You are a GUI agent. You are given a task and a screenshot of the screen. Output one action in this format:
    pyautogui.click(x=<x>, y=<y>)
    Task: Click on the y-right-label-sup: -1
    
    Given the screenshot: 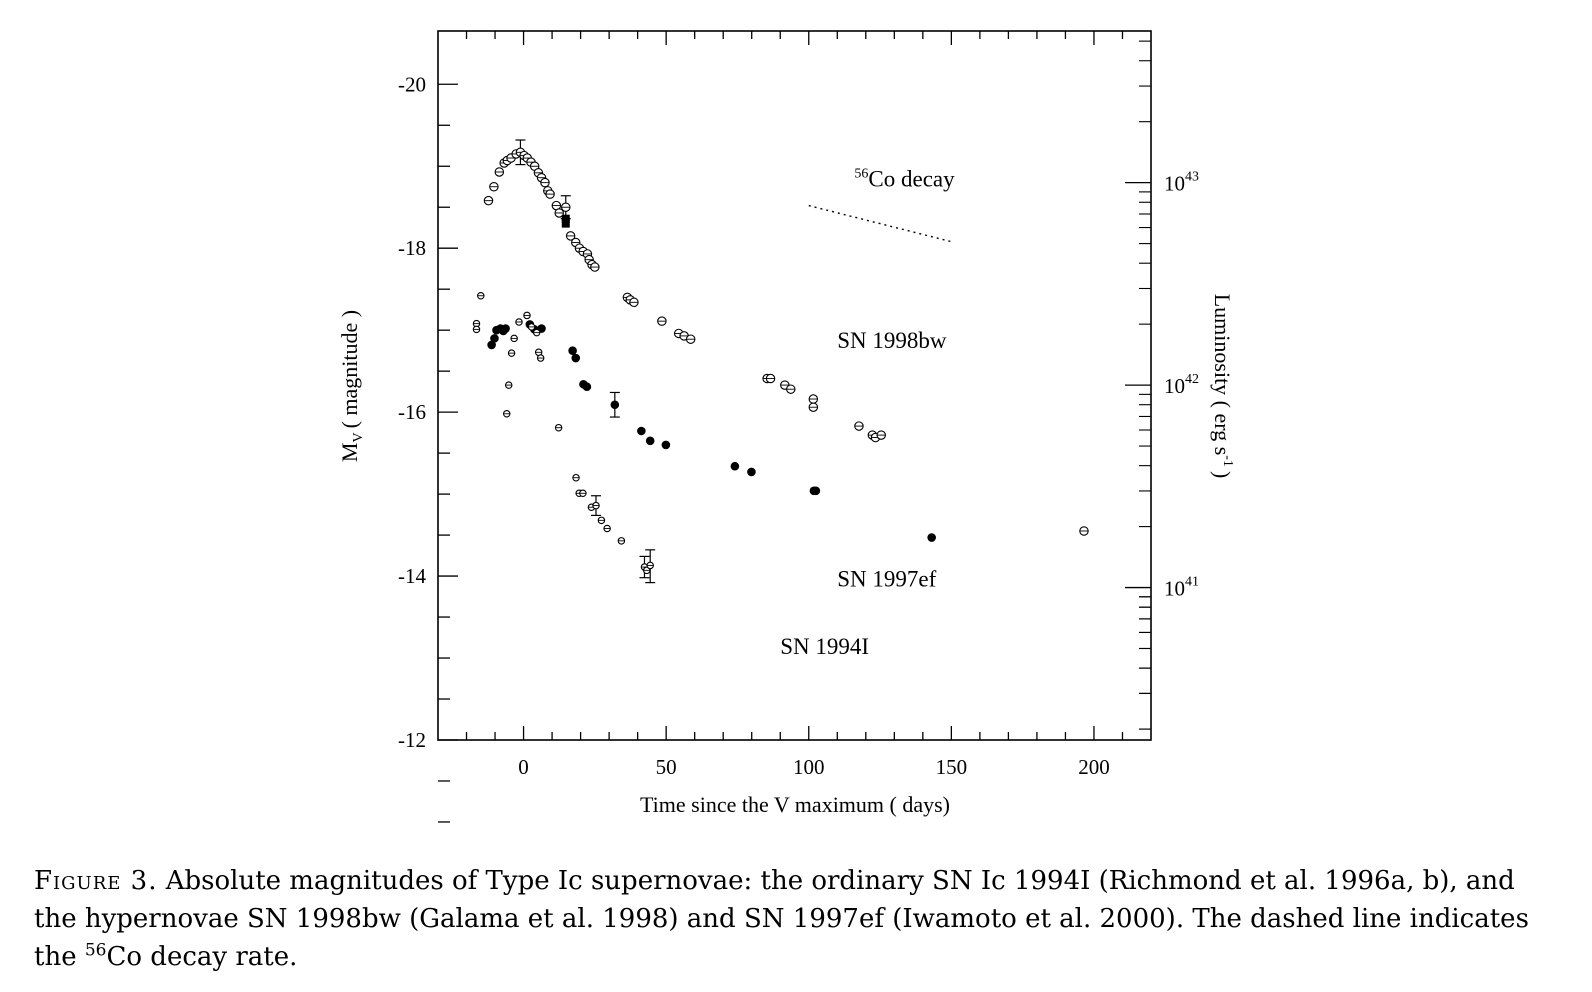 What is the action you would take?
    pyautogui.click(x=1227, y=461)
    